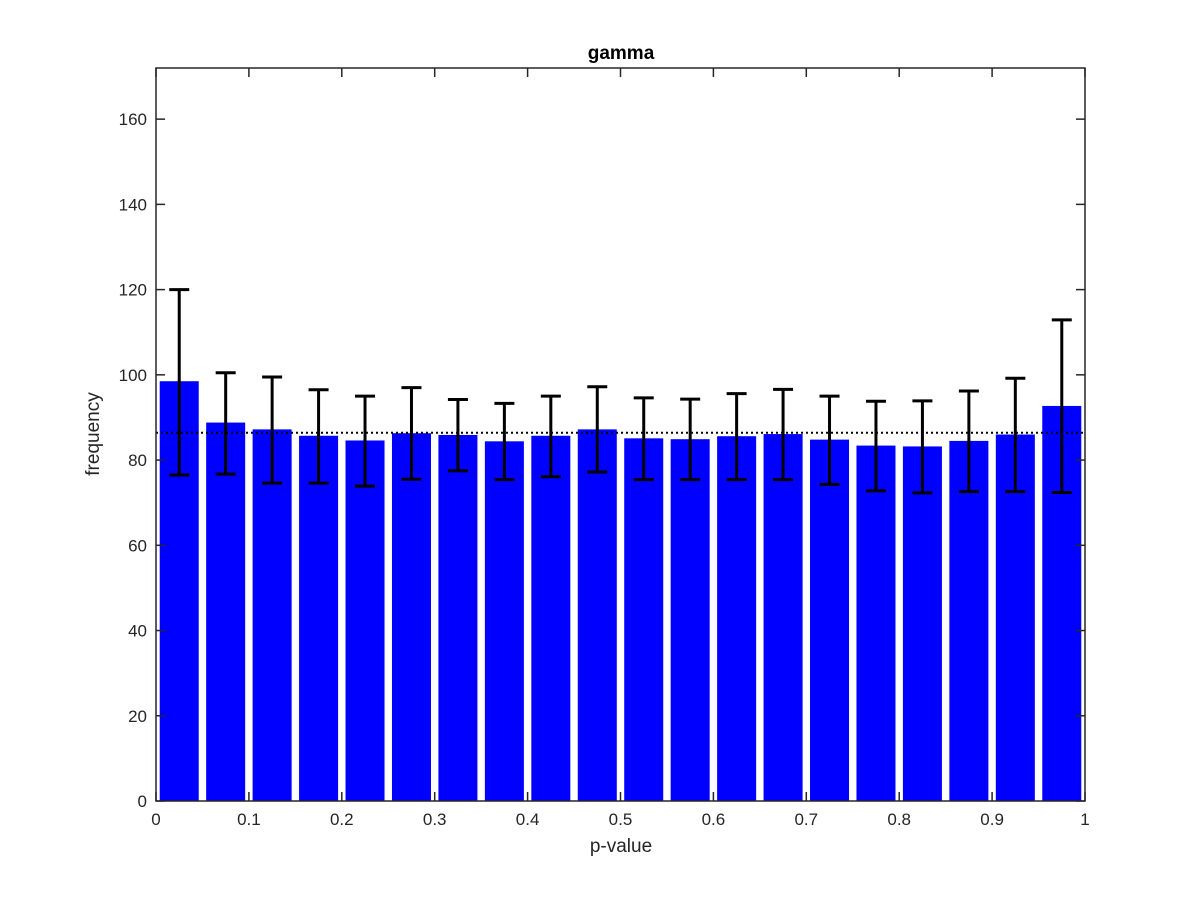  What do you see at coordinates (133, 204) in the screenshot?
I see `y-tick-label: 140` at bounding box center [133, 204].